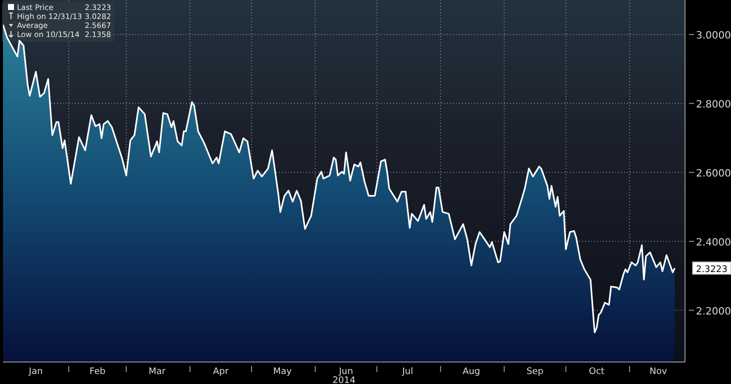  What do you see at coordinates (282, 372) in the screenshot?
I see `x-tick-label: May` at bounding box center [282, 372].